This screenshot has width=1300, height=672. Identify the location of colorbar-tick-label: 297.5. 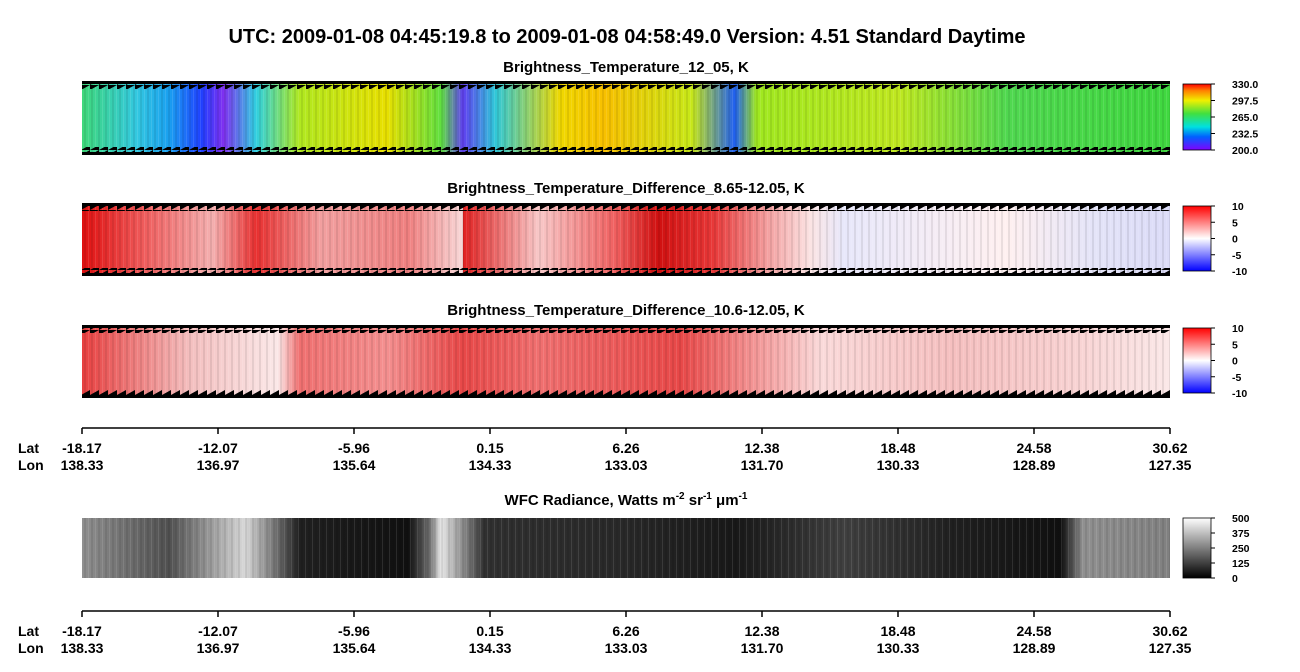
(1245, 102).